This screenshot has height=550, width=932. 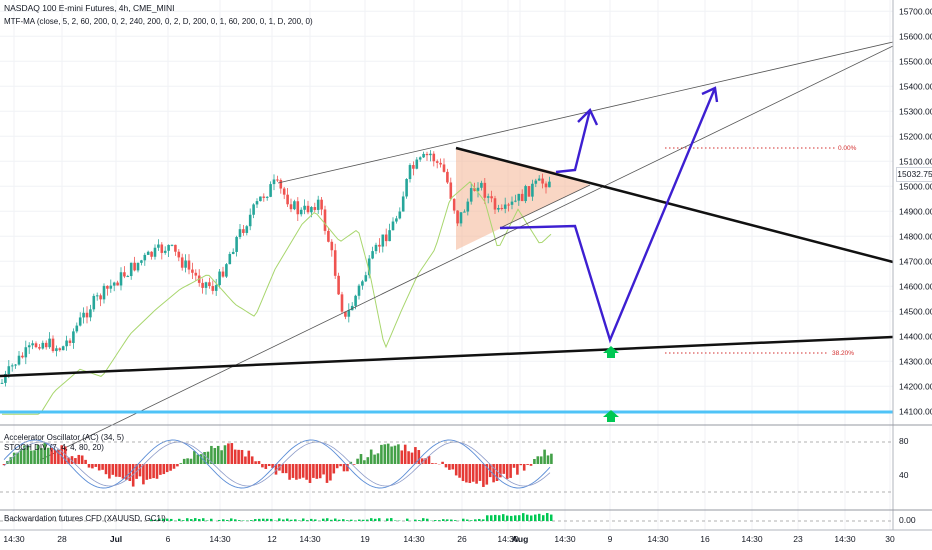 What do you see at coordinates (610, 539) in the screenshot?
I see `x-tick-label: 9` at bounding box center [610, 539].